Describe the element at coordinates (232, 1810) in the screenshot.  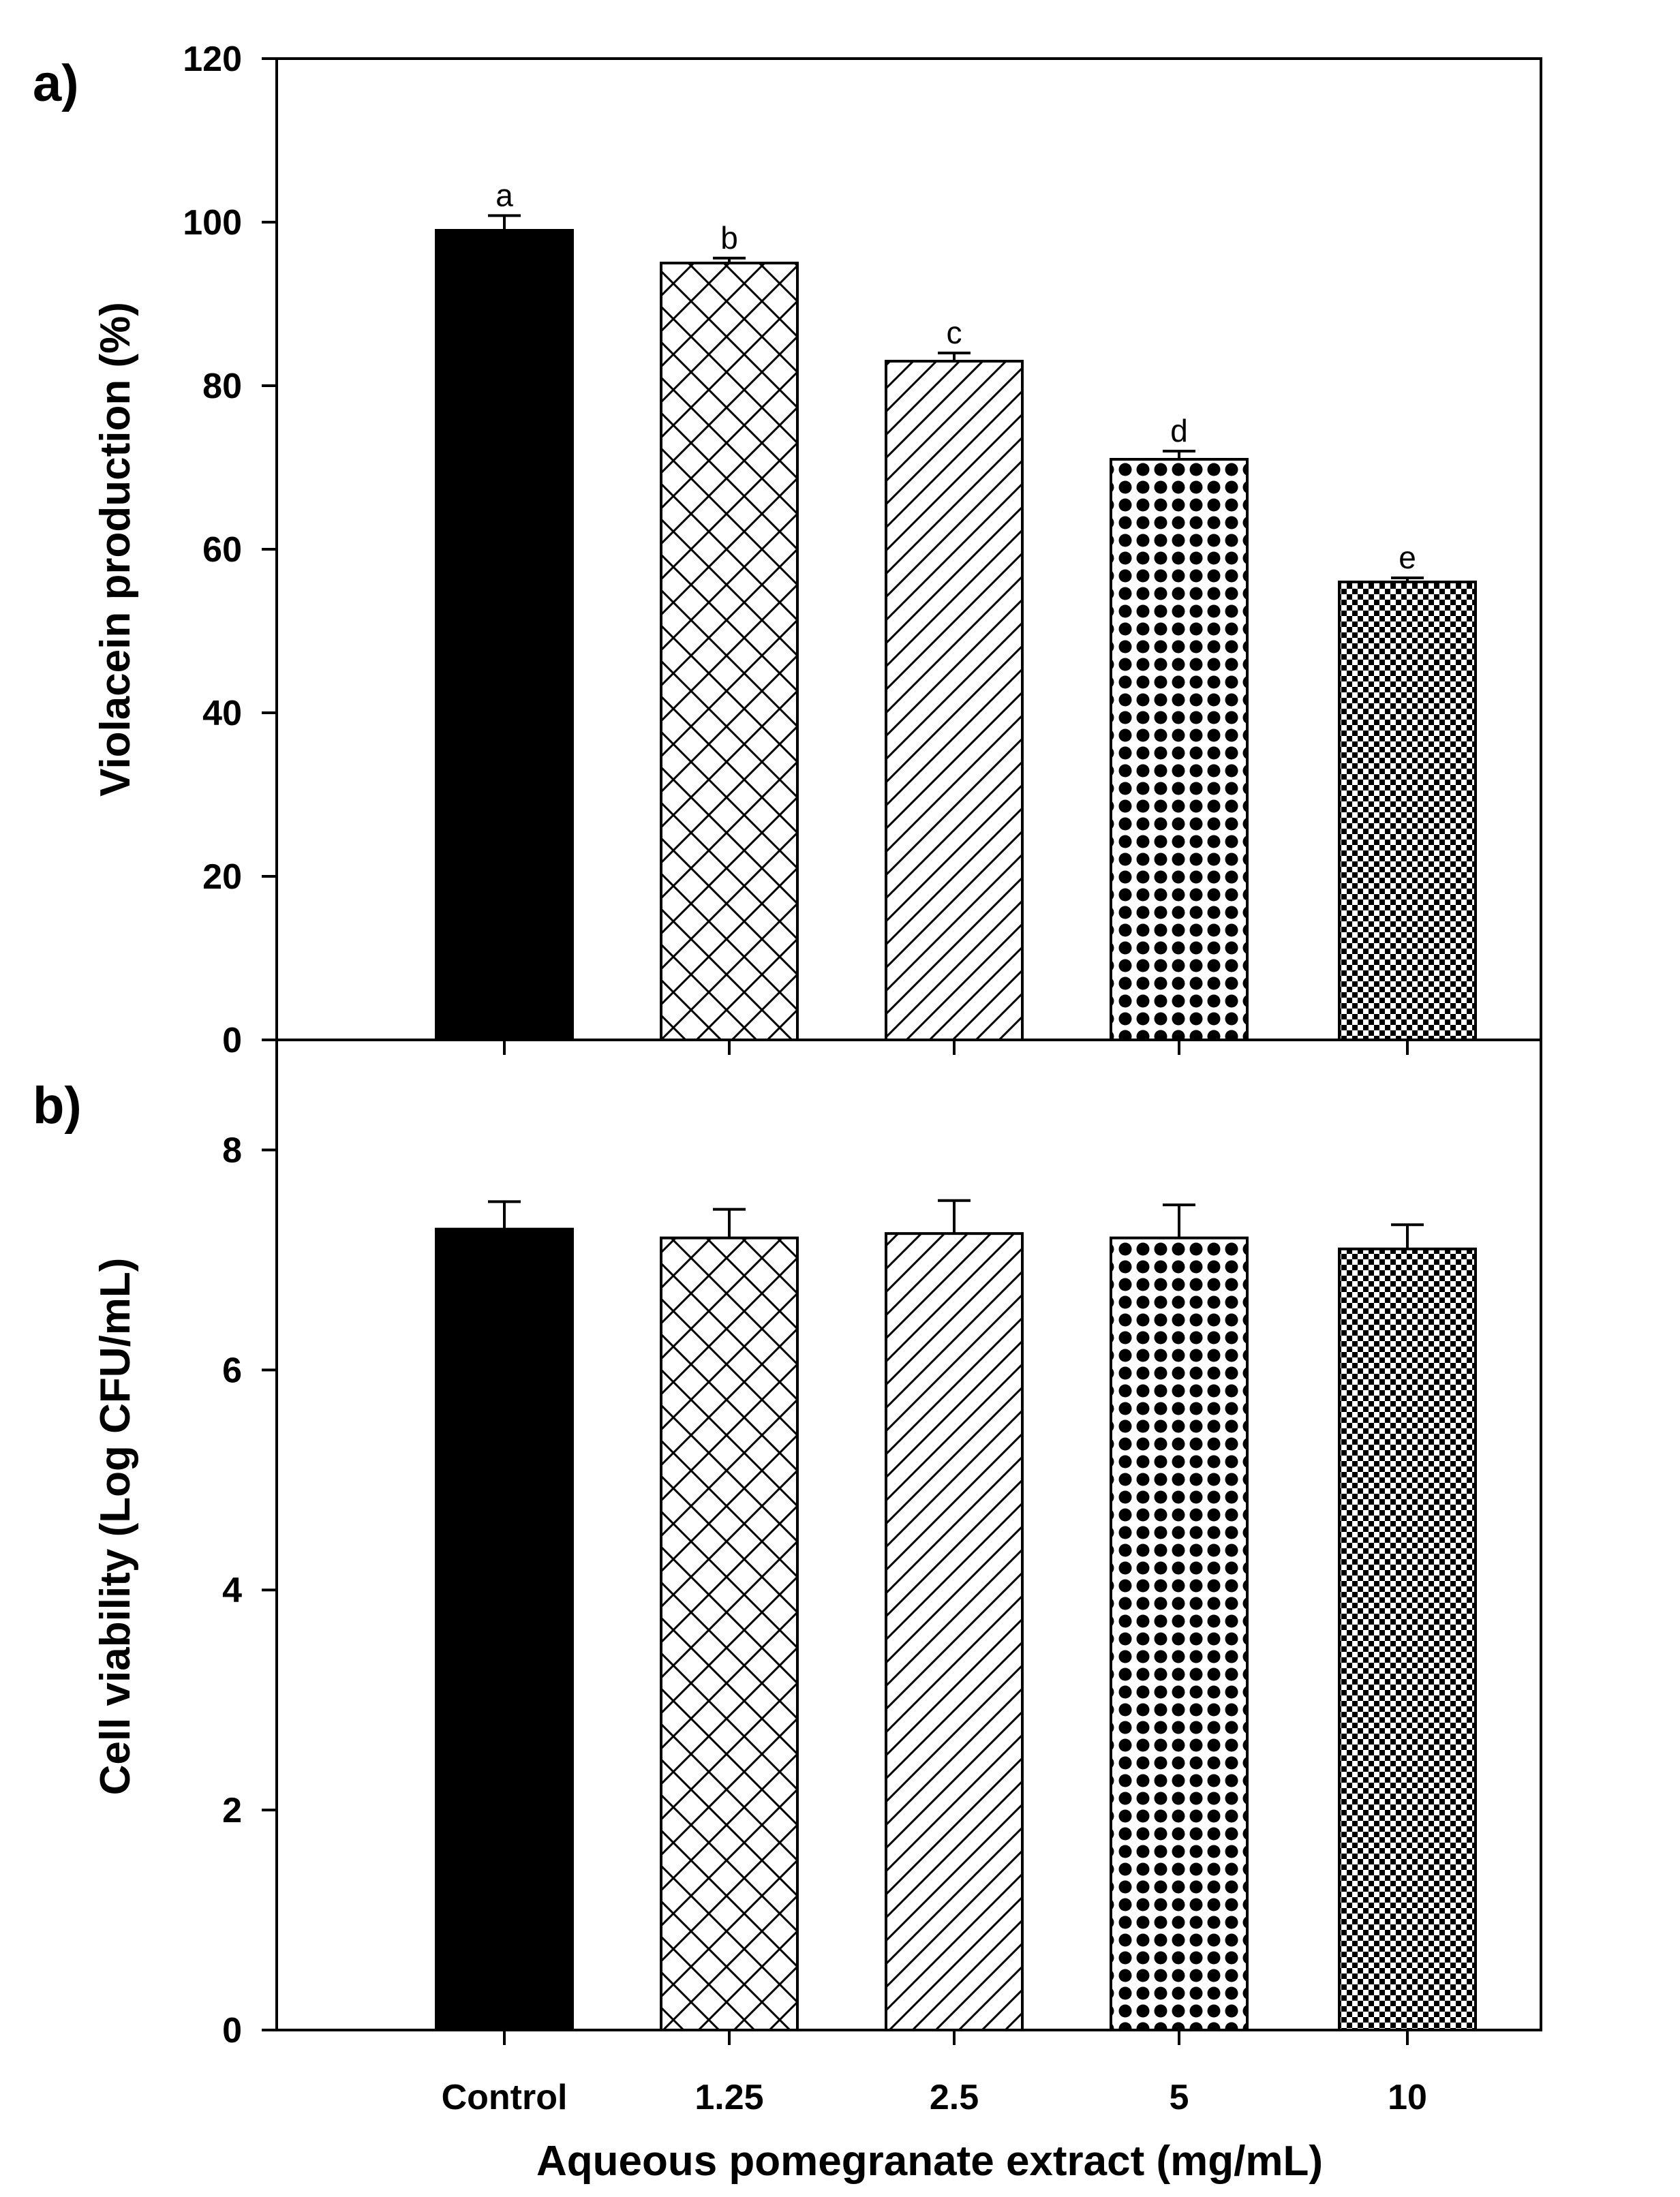
I see `y-tick-label-b-2: 2` at that location.